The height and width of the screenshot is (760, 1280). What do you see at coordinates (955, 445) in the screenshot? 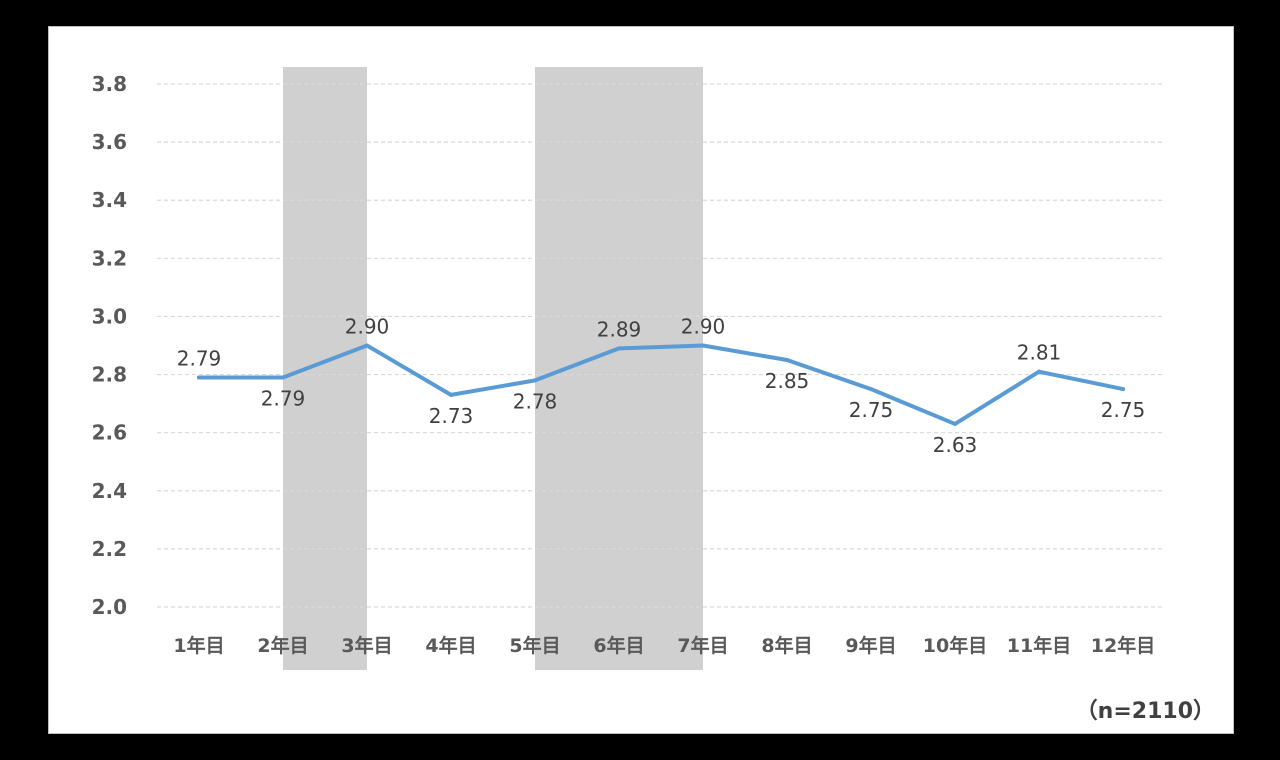
I see `data-label: 2.63` at bounding box center [955, 445].